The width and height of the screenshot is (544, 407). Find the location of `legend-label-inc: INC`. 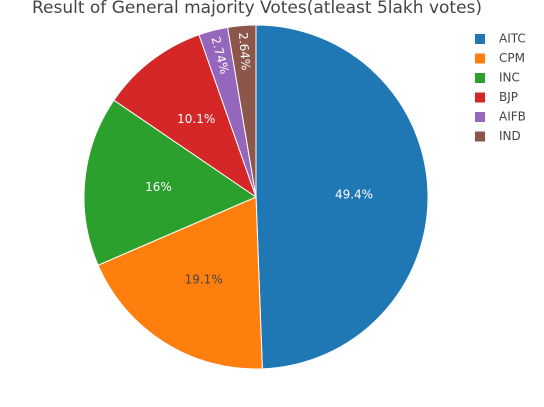

legend-label-inc: INC is located at coordinates (509, 78).